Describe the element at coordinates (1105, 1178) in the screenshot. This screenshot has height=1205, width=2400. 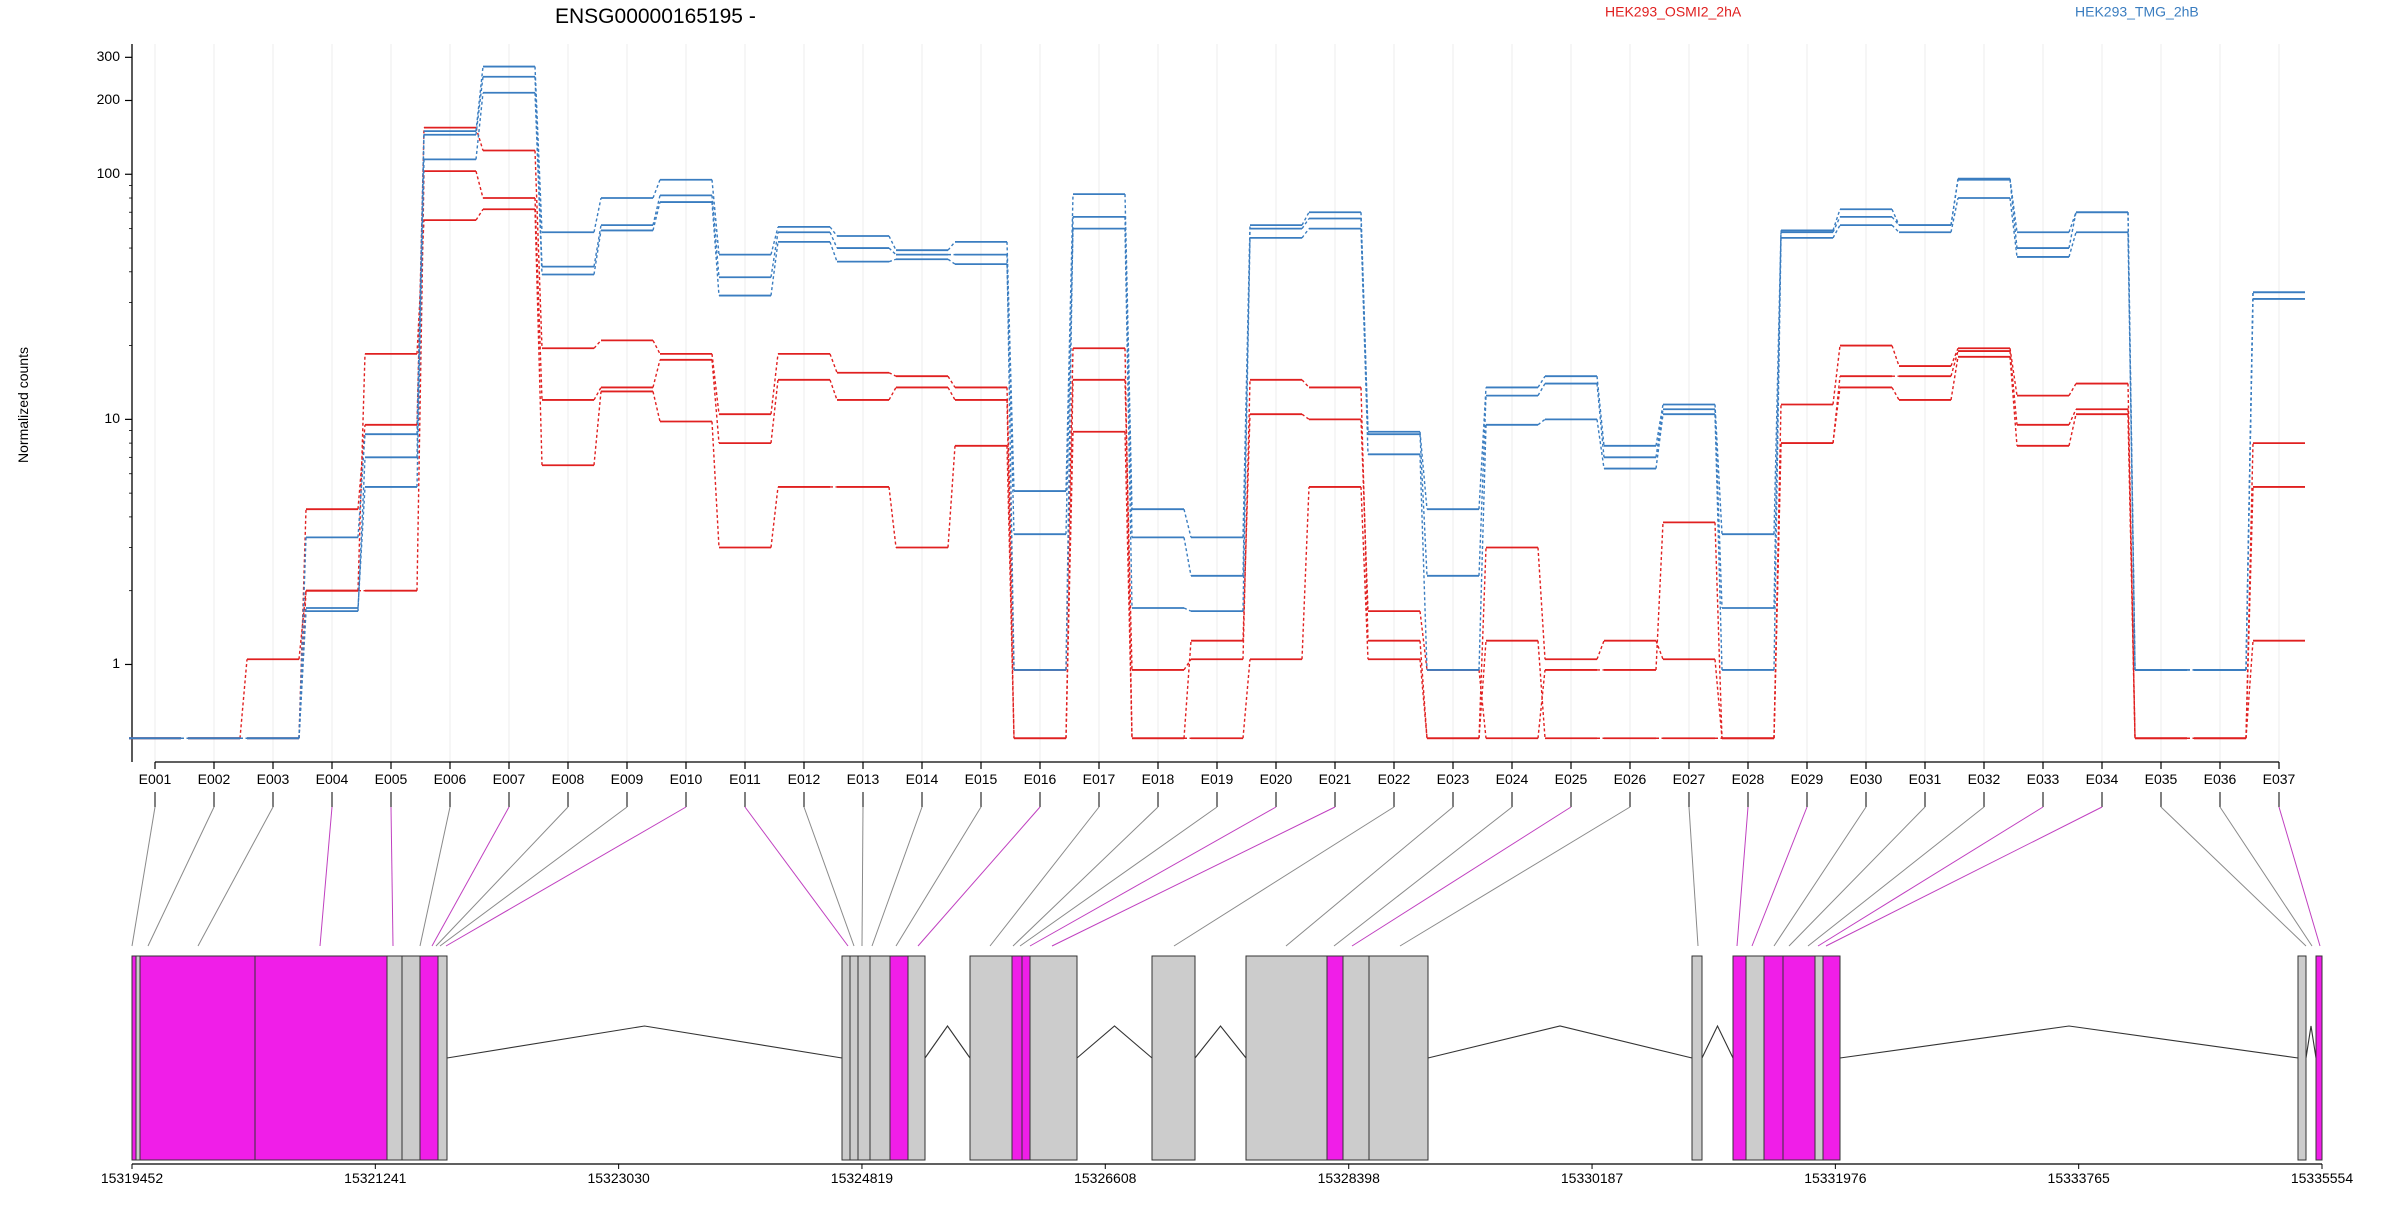
I see `coordinate-label-15326608: 15326608` at that location.